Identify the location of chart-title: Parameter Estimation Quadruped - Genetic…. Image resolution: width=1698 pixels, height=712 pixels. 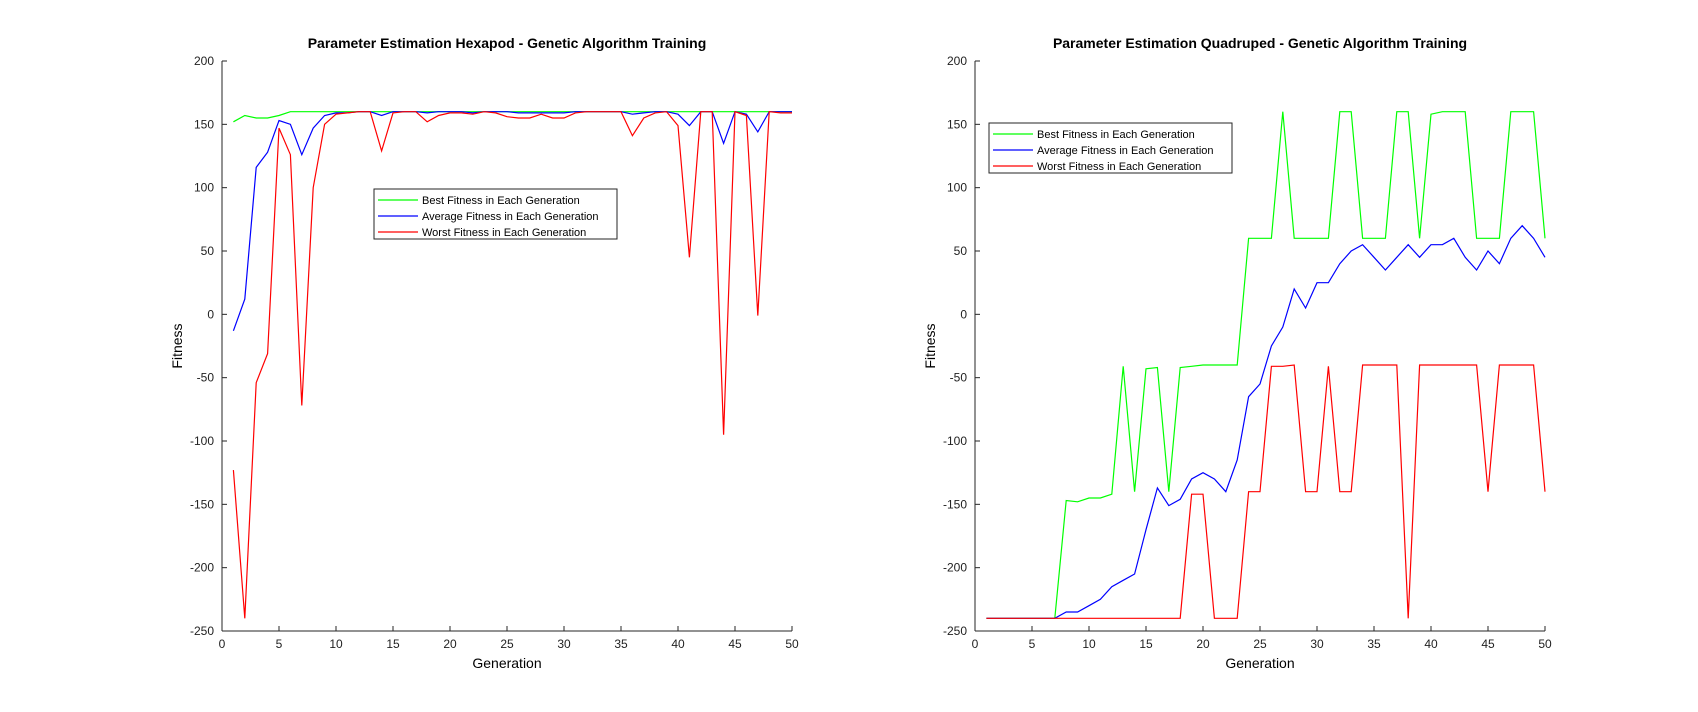
(1260, 43).